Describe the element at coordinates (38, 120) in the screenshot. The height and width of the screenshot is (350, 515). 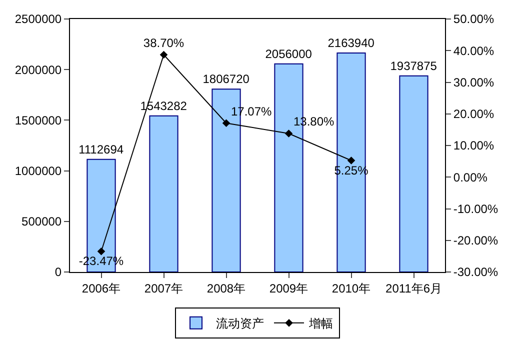
I see `y-tick-label: 1500000` at that location.